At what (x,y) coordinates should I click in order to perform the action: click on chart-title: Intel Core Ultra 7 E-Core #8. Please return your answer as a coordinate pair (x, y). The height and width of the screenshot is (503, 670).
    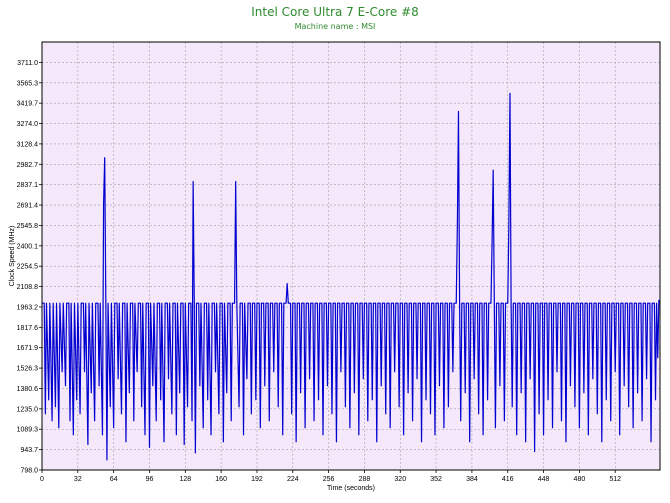
    Looking at the image, I should click on (335, 12).